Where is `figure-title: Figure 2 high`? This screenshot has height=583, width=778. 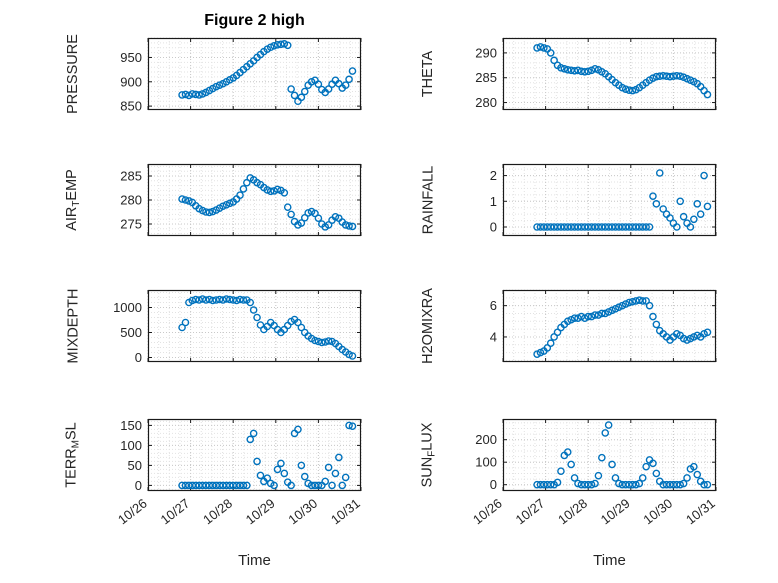 figure-title: Figure 2 high is located at coordinates (254, 20).